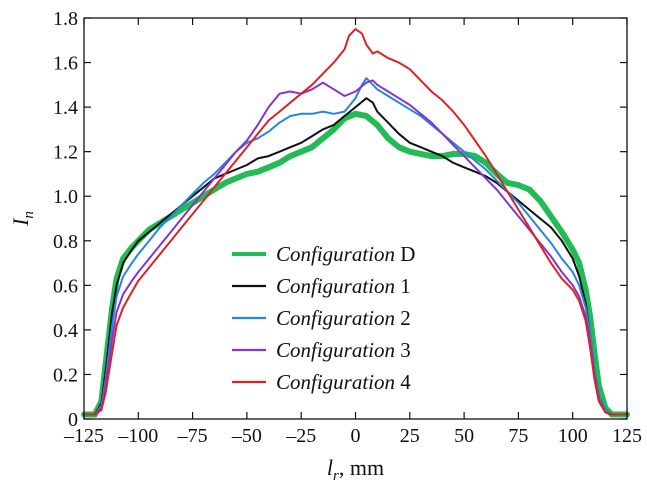  Describe the element at coordinates (65, 331) in the screenshot. I see `y-tick-label: 0.4` at that location.